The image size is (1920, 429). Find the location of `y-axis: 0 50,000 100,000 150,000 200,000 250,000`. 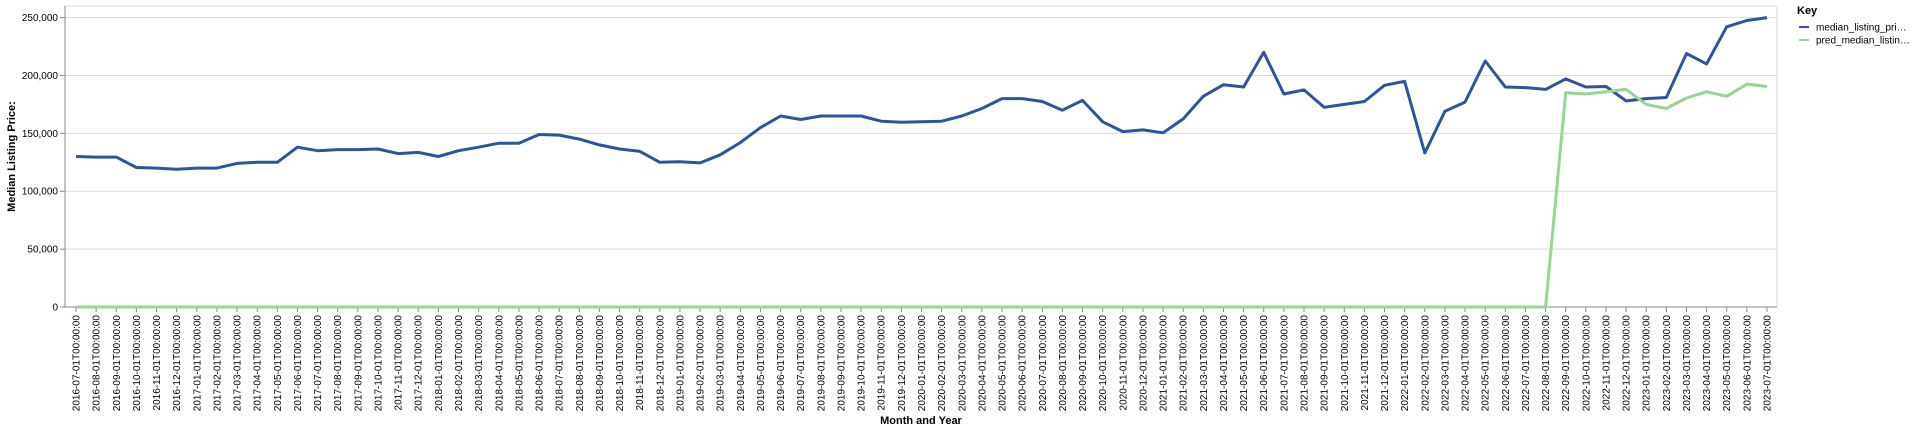

y-axis: 0 50,000 100,000 150,000 200,000 250,000 is located at coordinates (44, 160).